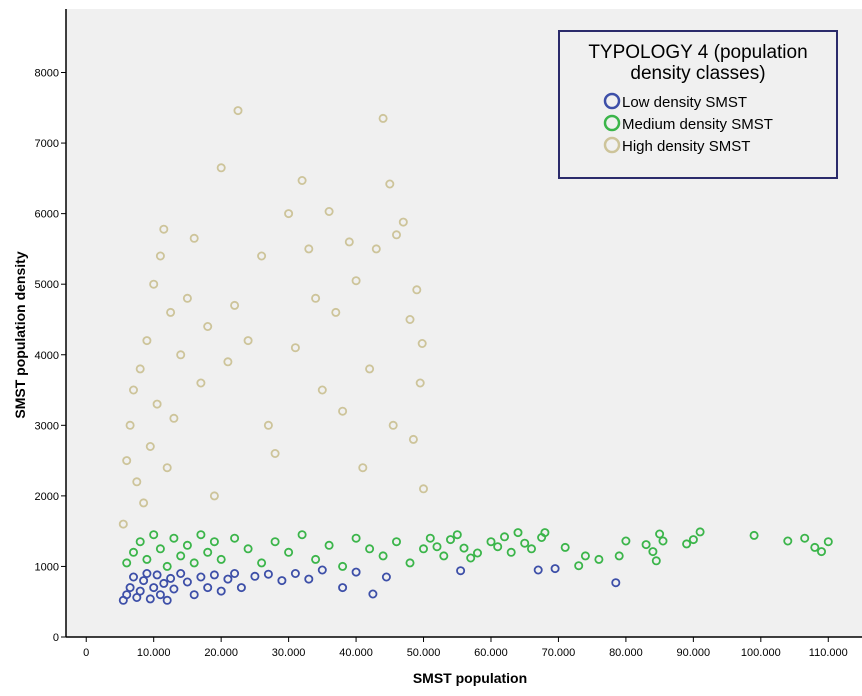 The image size is (862, 696). What do you see at coordinates (612, 101) in the screenshot?
I see `legend-marker-low` at bounding box center [612, 101].